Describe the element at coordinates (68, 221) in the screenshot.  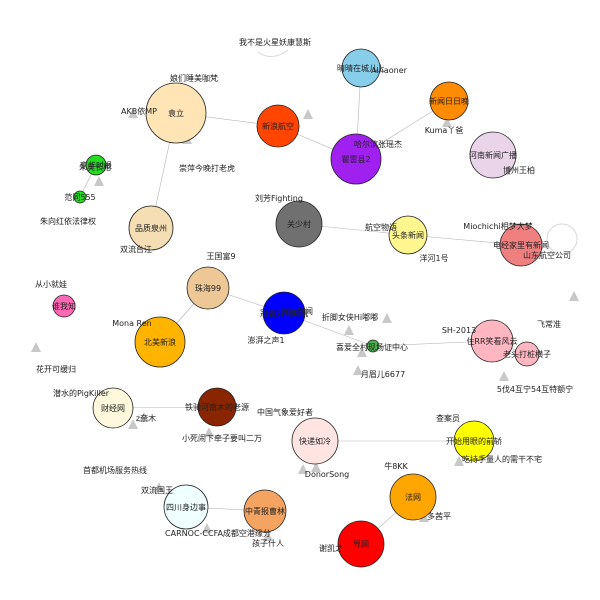
I see `graph-label: 朱向红依法律权` at that location.